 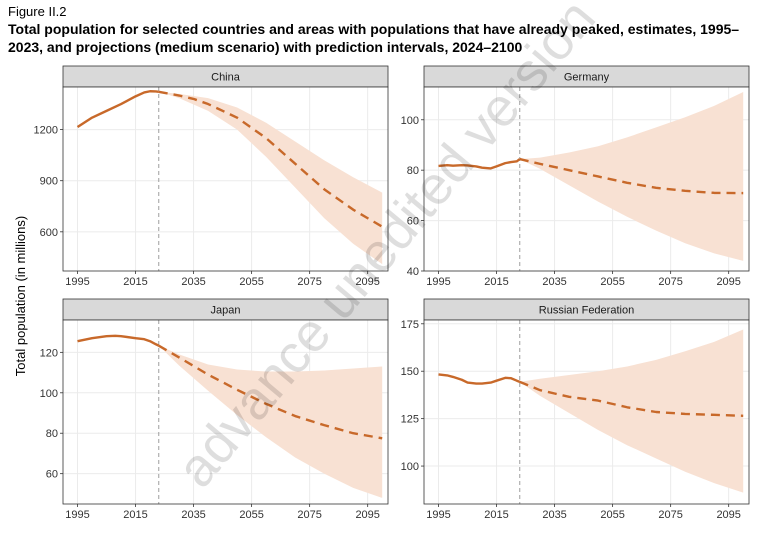 What do you see at coordinates (587, 78) in the screenshot?
I see `panel-title: Germany` at bounding box center [587, 78].